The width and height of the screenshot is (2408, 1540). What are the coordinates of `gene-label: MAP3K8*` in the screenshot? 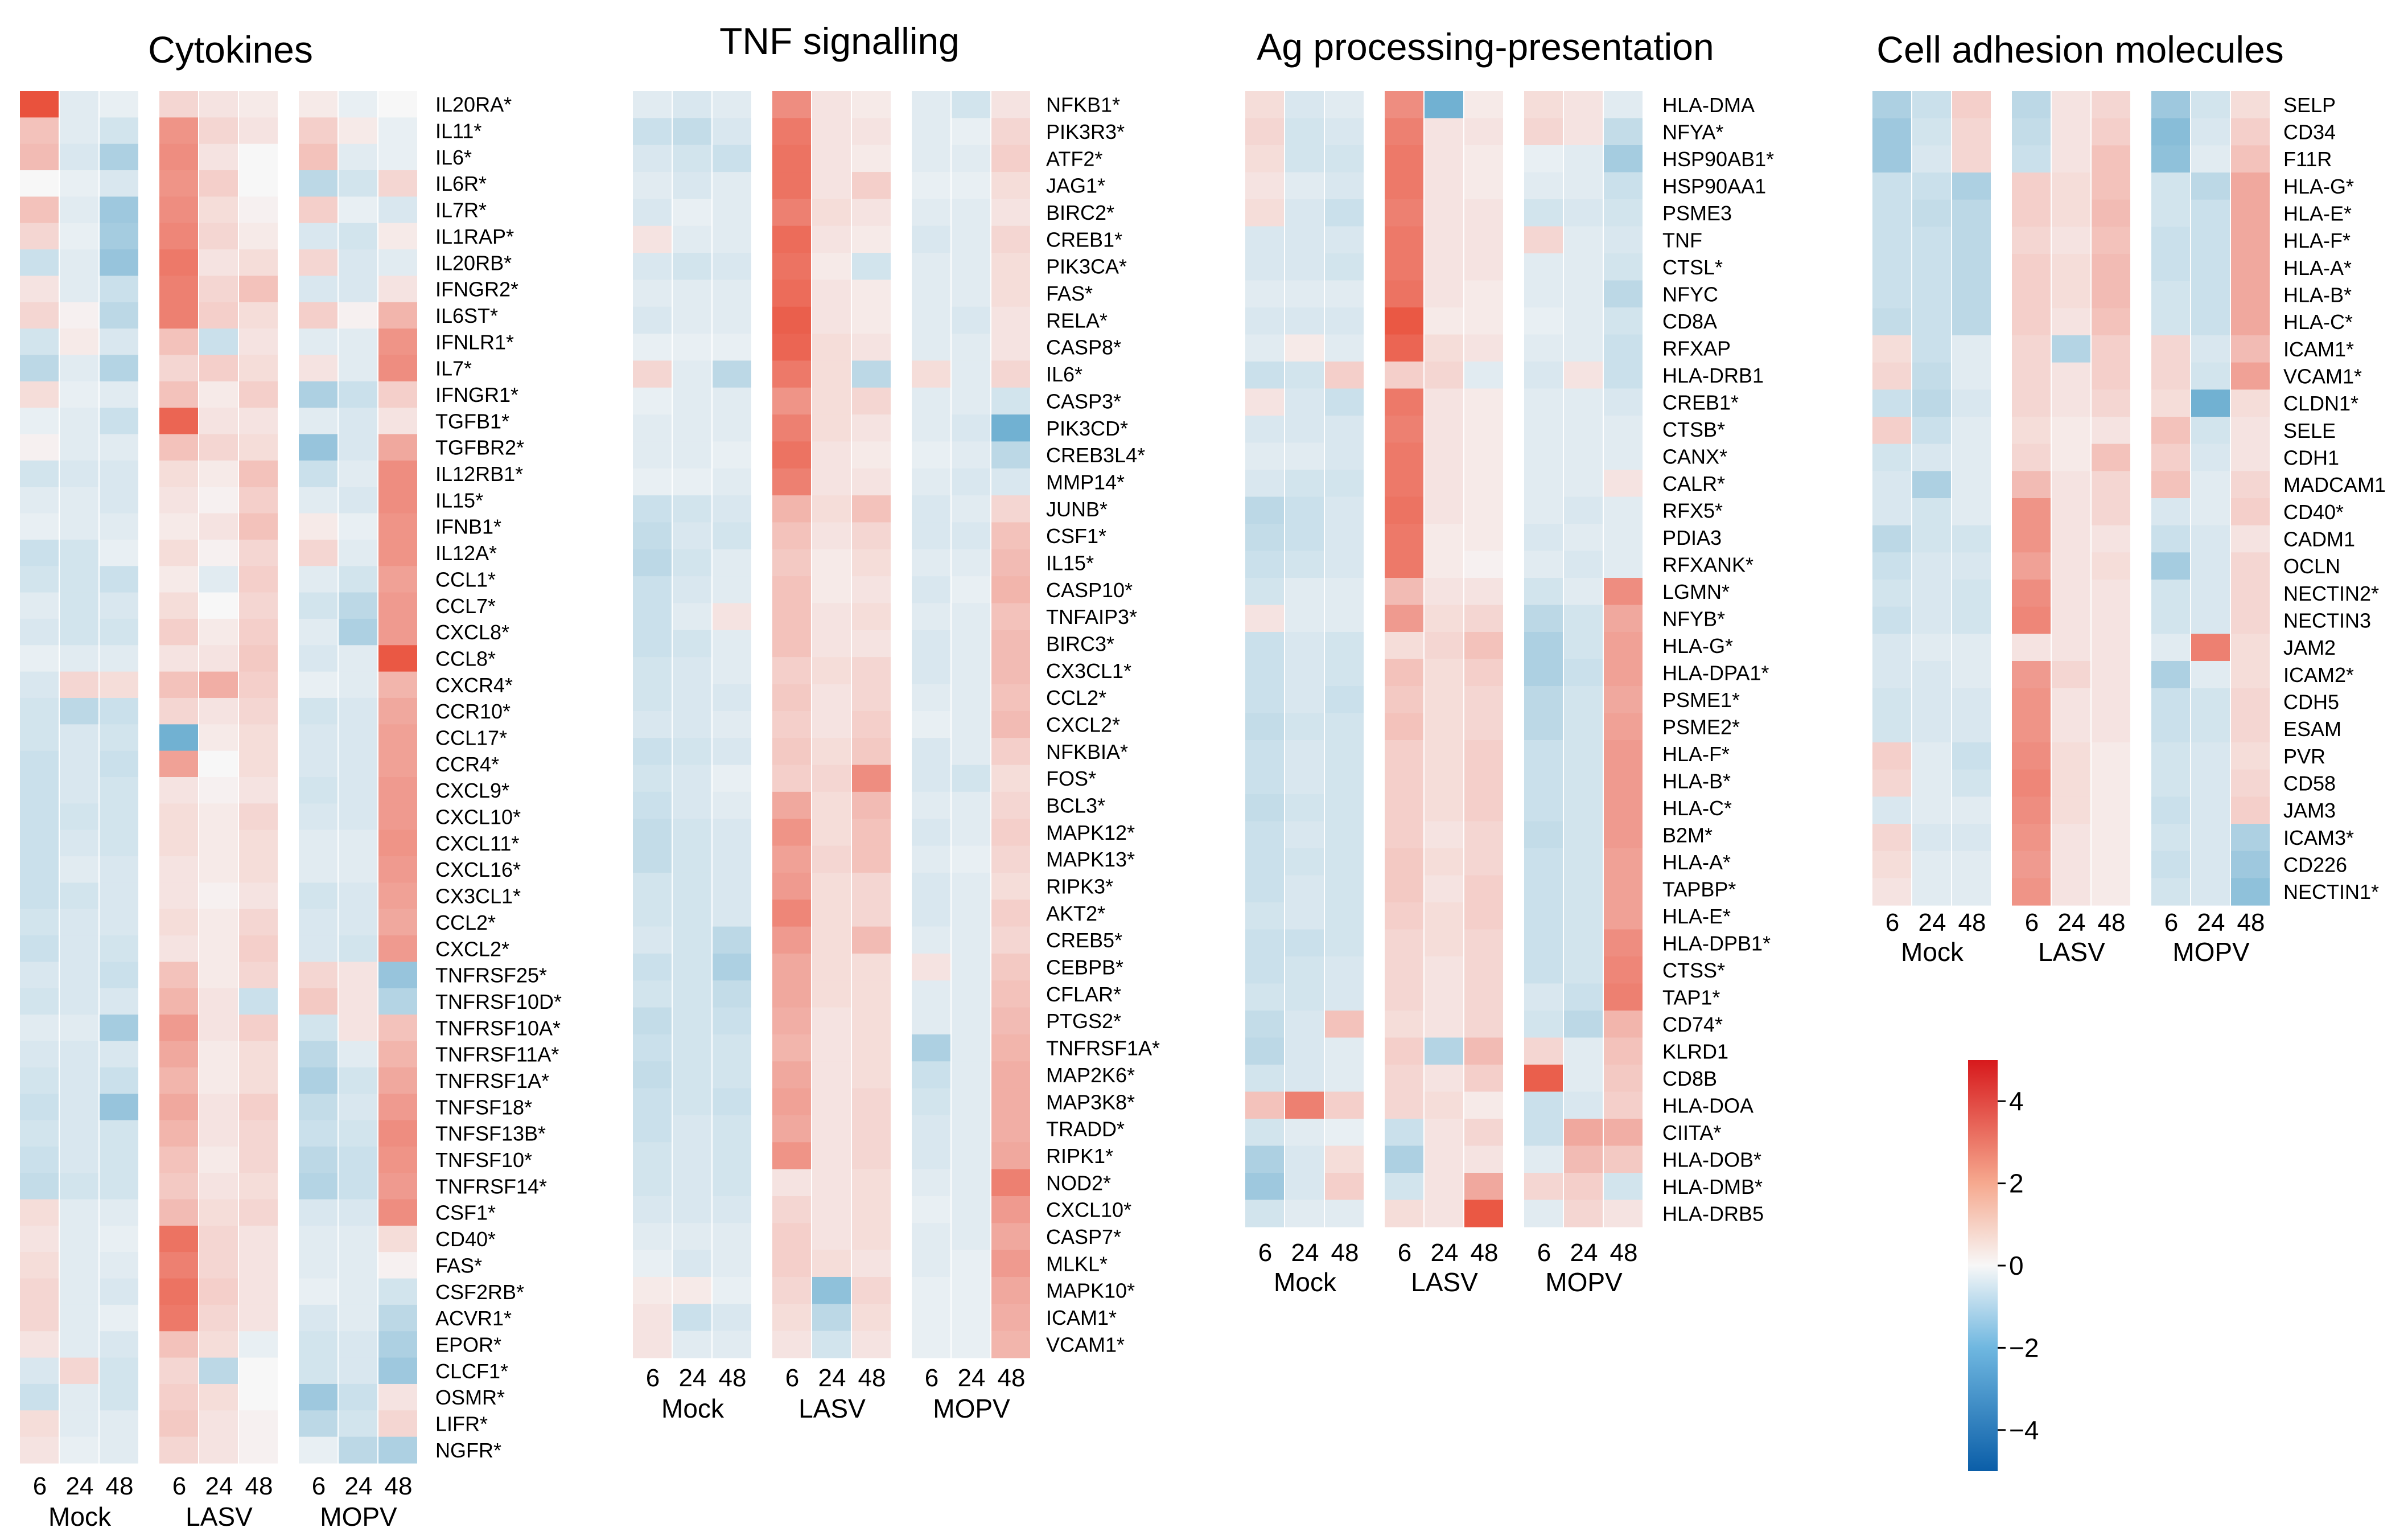 It's located at (1090, 1102).